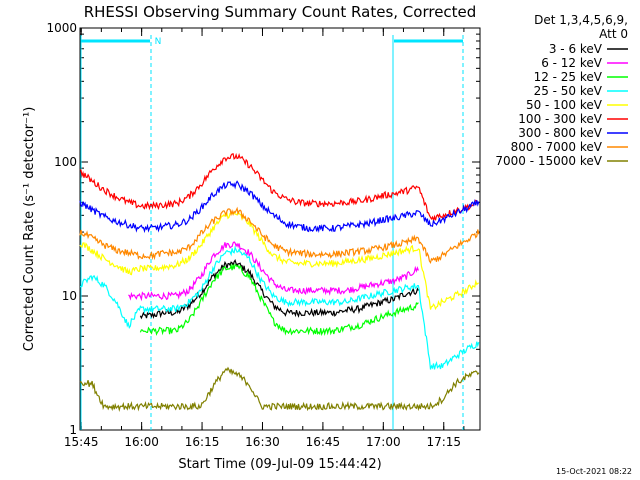 Image resolution: width=640 pixels, height=480 pixels. Describe the element at coordinates (560, 133) in the screenshot. I see `legend-item-label: 300 - 800 keV` at that location.